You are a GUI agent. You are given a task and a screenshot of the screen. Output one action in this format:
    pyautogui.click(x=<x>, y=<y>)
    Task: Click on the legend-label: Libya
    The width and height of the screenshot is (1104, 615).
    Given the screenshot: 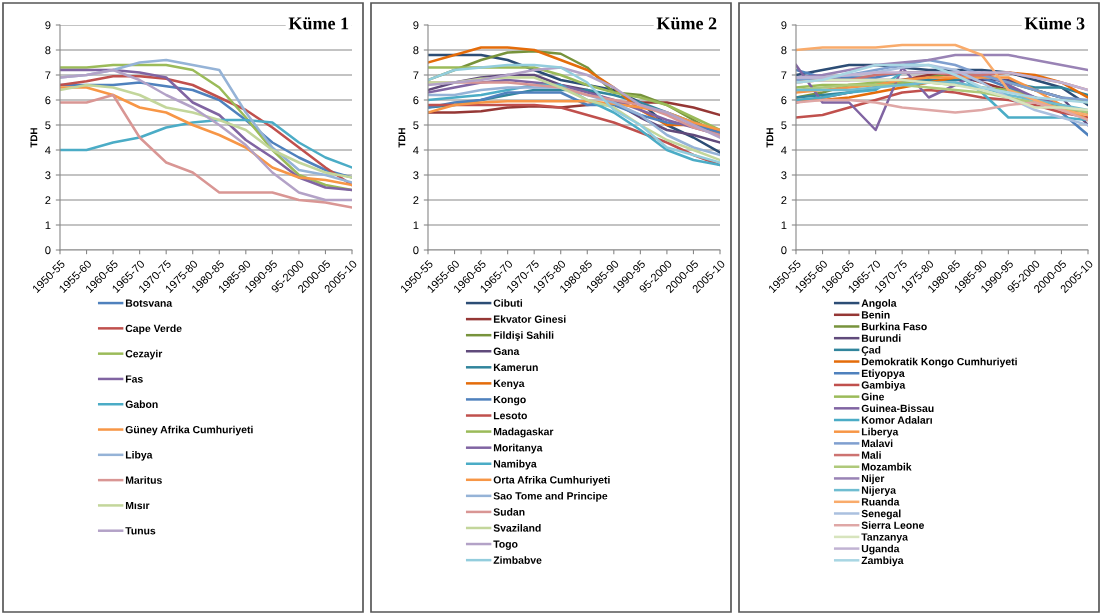 What is the action you would take?
    pyautogui.click(x=139, y=455)
    